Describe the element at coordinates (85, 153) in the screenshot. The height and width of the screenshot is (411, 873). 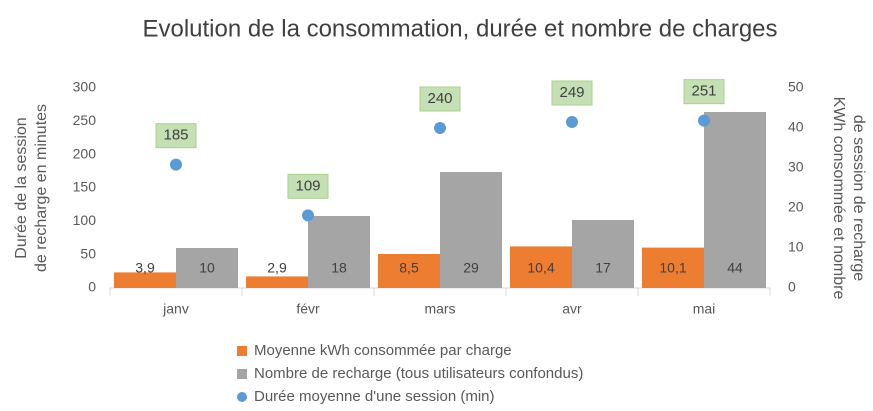
I see `y-tick-label: 200` at that location.